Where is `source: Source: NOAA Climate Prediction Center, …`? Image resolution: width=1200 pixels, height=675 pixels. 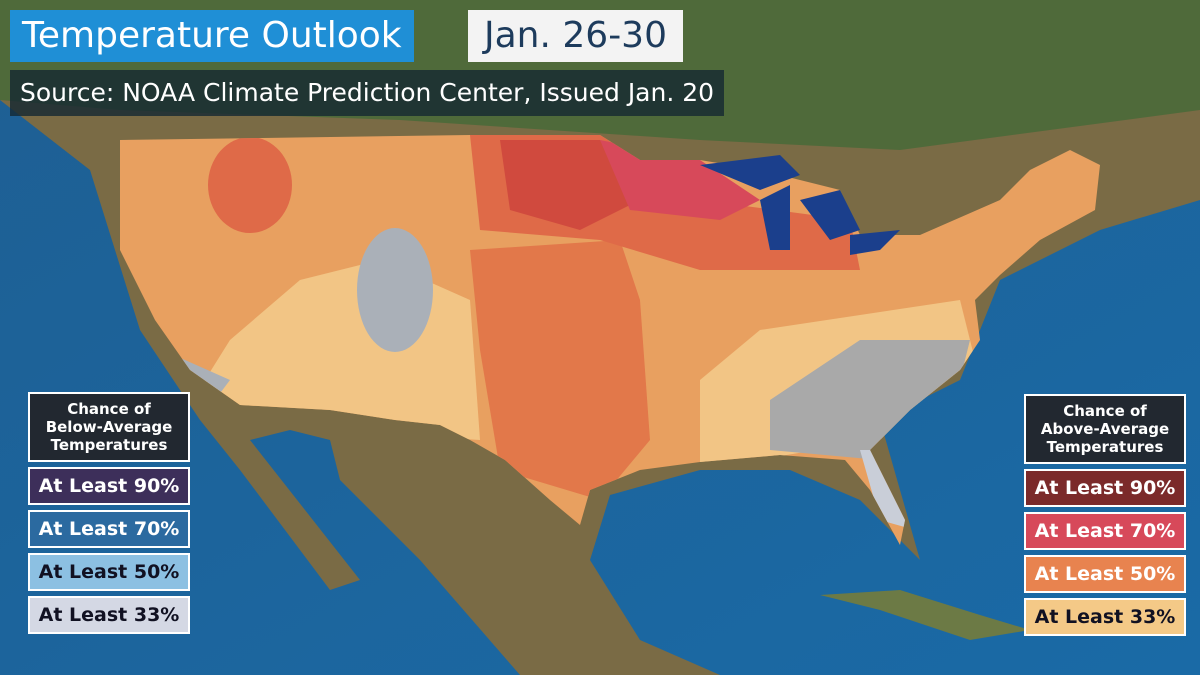
source: Source: NOAA Climate Prediction Center, … is located at coordinates (367, 93).